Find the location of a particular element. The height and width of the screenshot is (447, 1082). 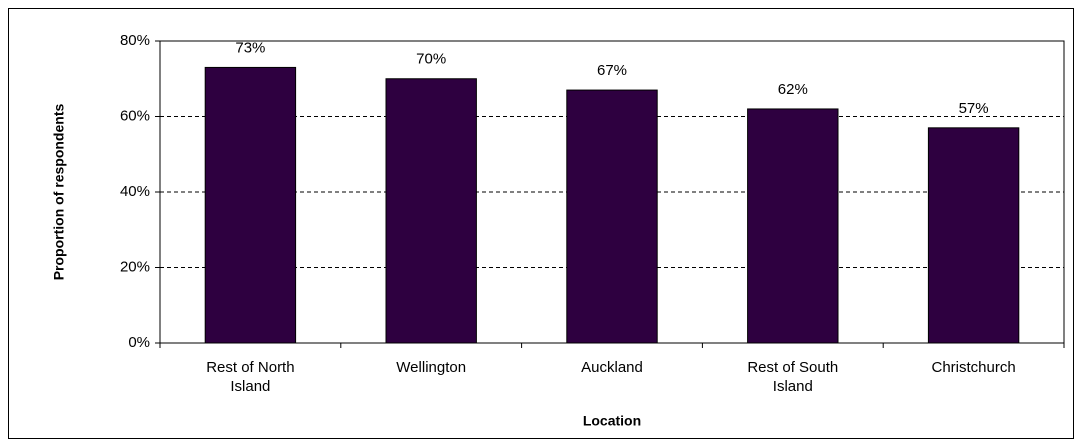

y-tick-label: 40% is located at coordinates (135, 191).